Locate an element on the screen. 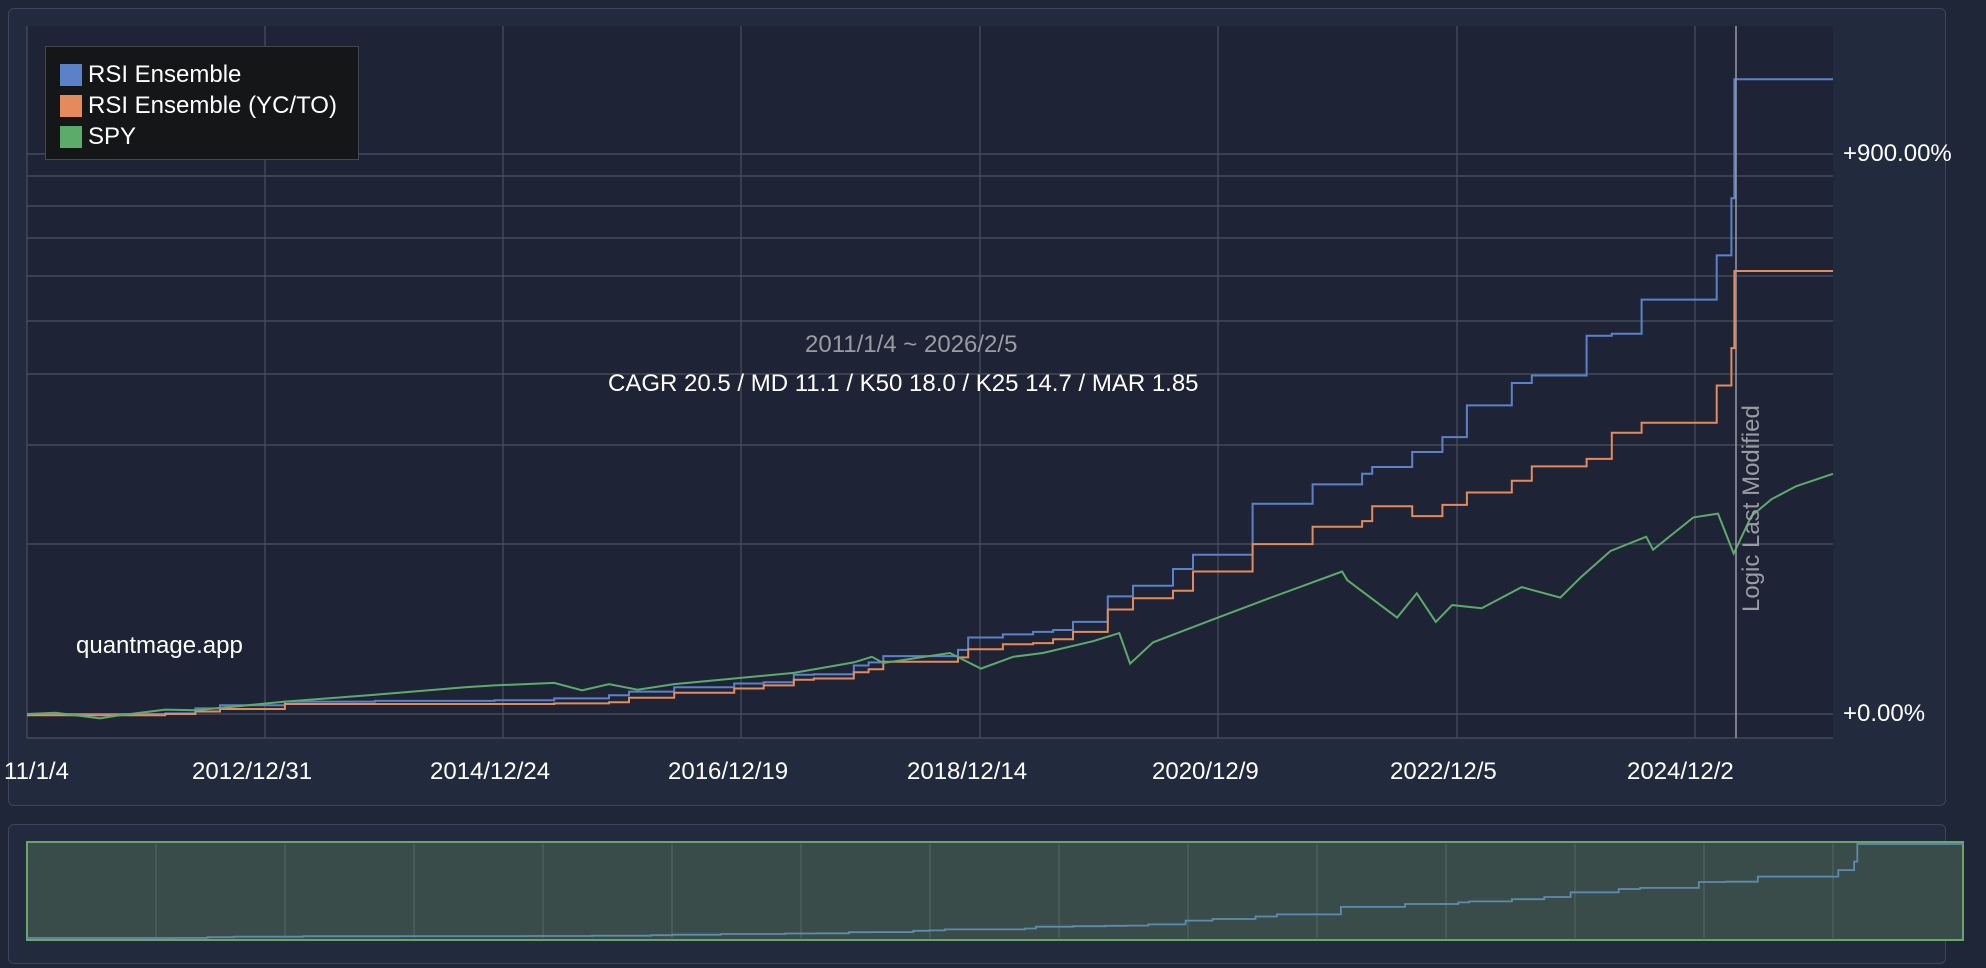 This screenshot has height=968, width=1986. legend: RSI Ensemble RSI Ensemble (YC/TO) SPY is located at coordinates (202, 103).